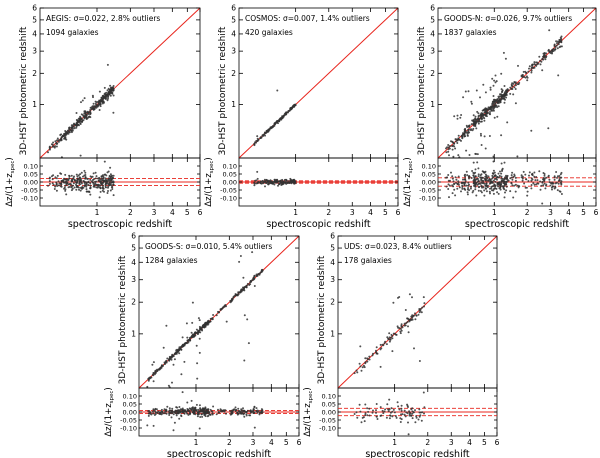  I want to click on y-tick-label: 5, so click(133, 248).